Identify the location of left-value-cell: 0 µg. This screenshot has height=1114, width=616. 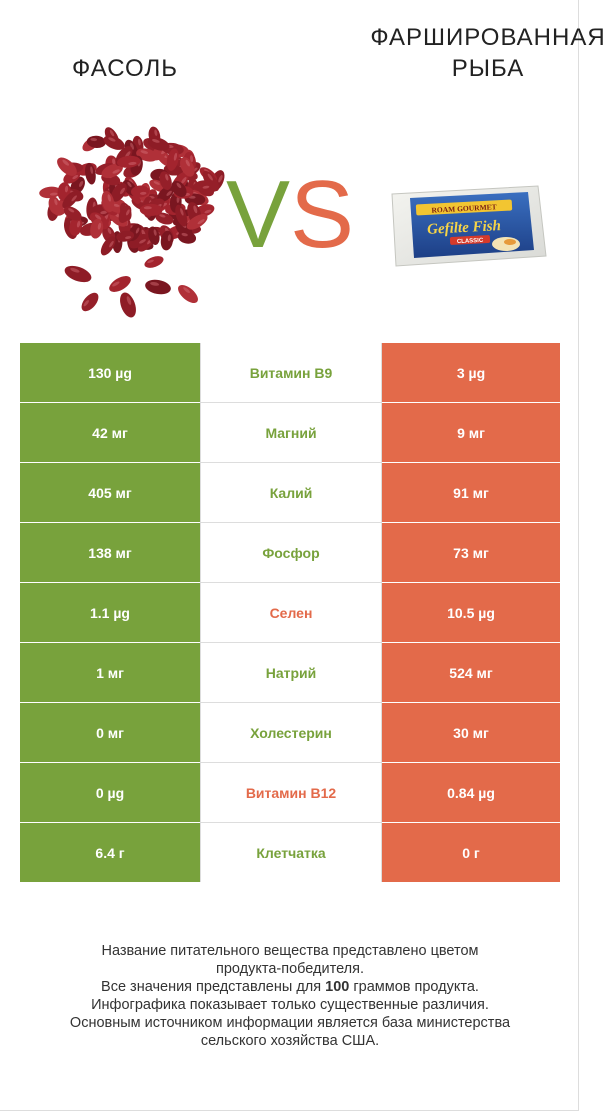
(110, 792).